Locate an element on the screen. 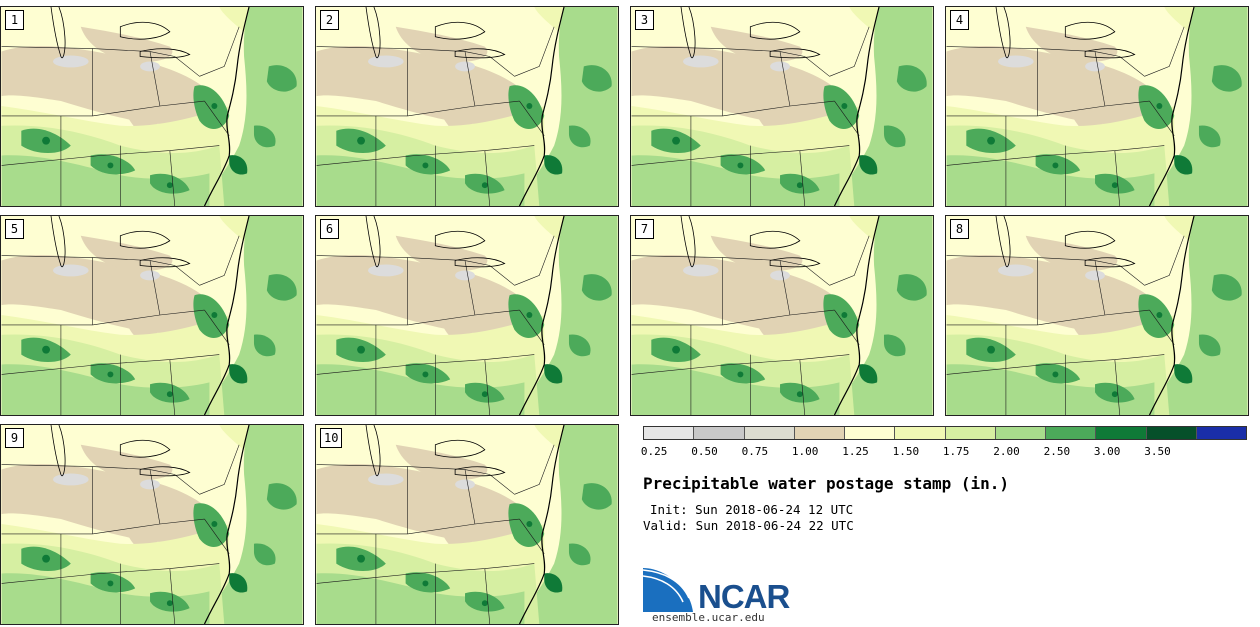 Image resolution: width=1260 pixels, height=627 pixels. map-stamp: 7 is located at coordinates (782, 315).